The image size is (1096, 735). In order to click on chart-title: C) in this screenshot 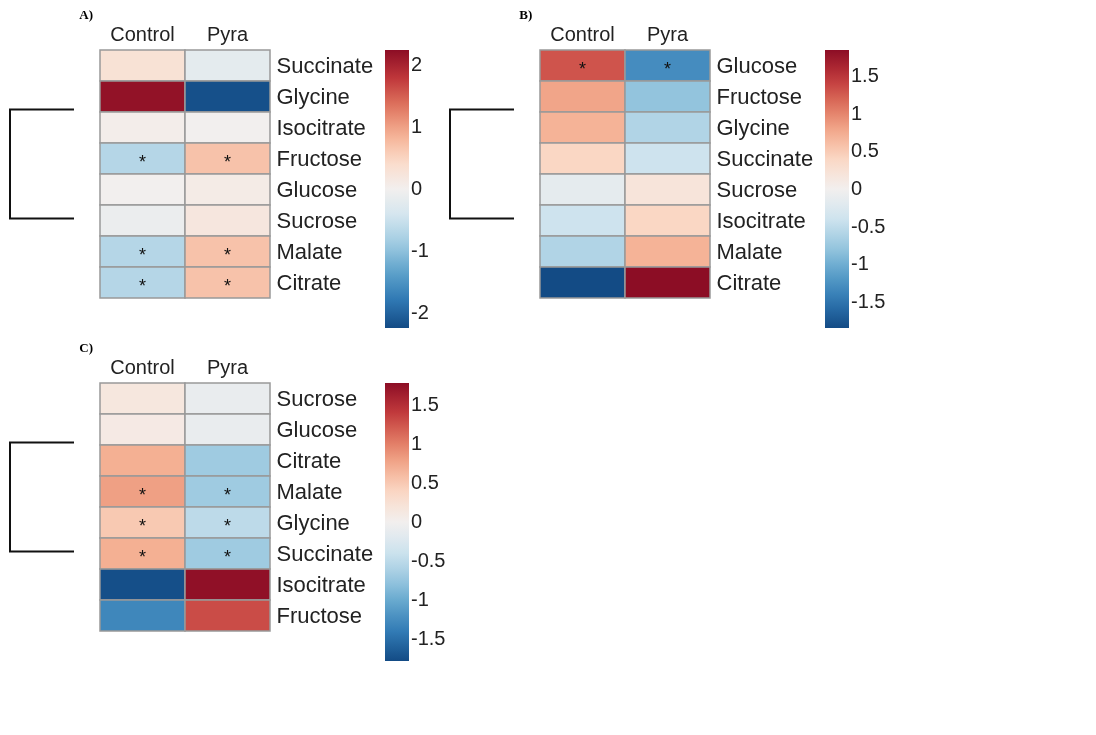, I will do `click(86, 347)`.